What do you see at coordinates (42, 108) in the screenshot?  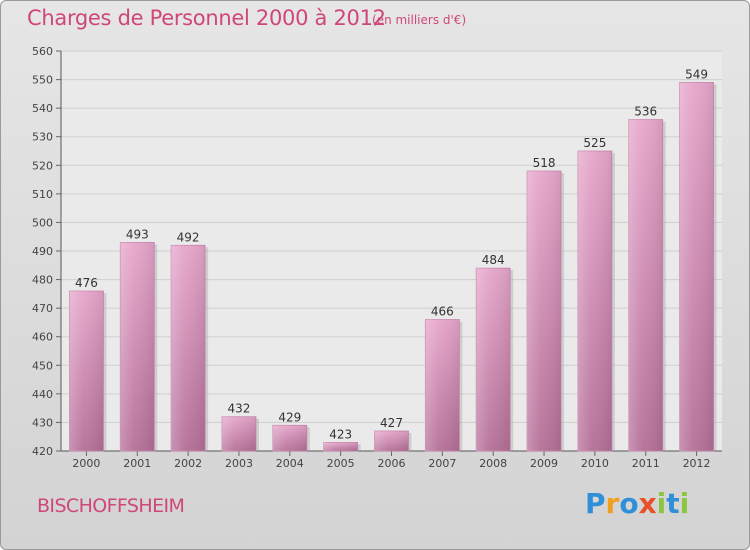 I see `y-tick-label: 540` at bounding box center [42, 108].